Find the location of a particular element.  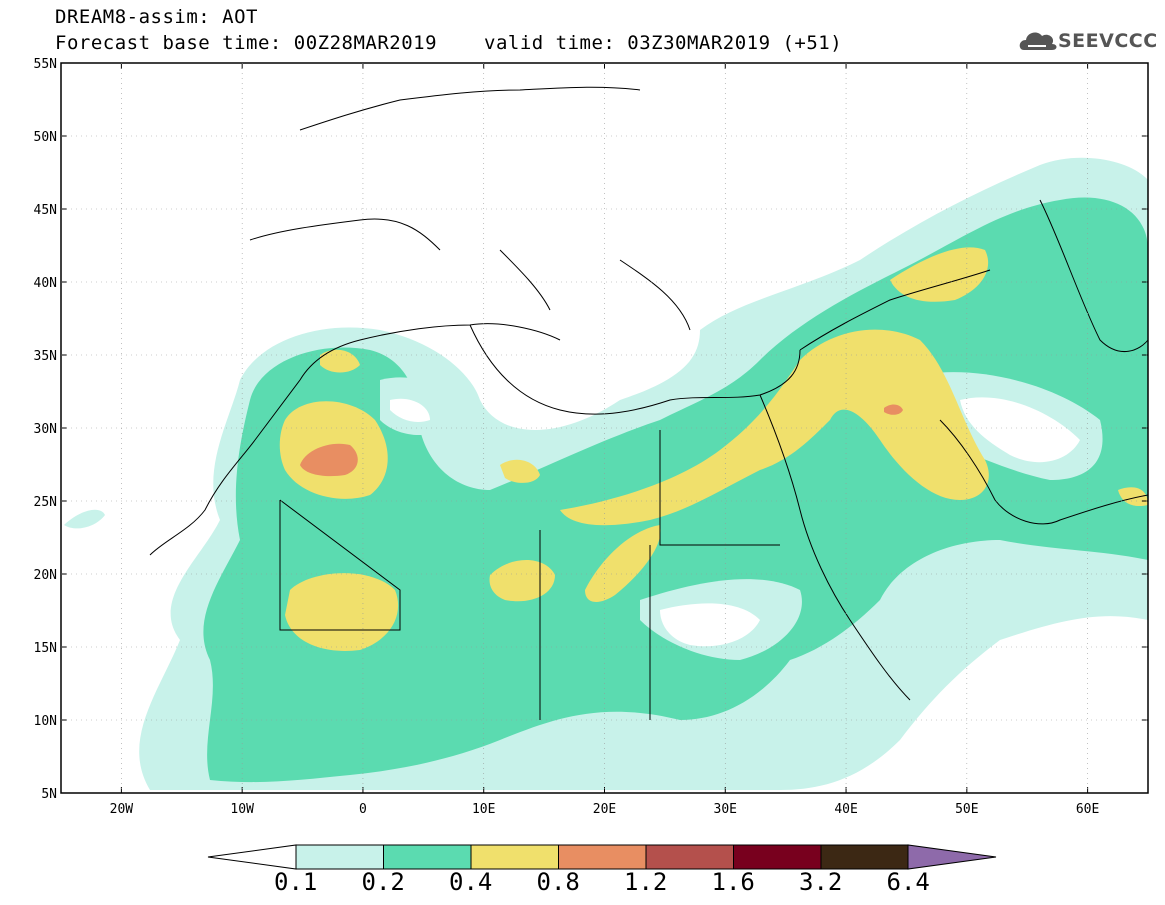

lat-label: 30N is located at coordinates (45, 429).